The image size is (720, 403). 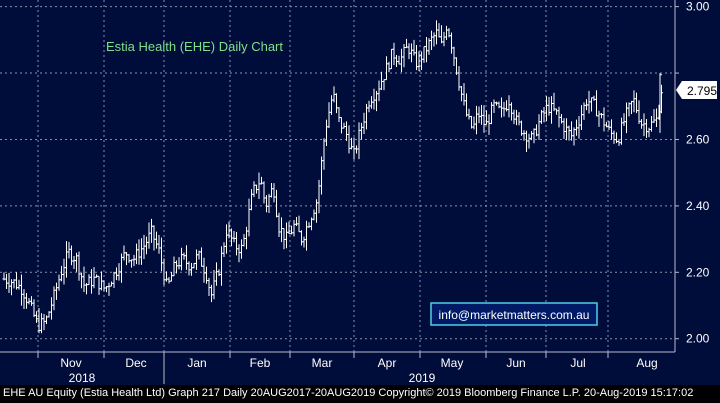 What do you see at coordinates (194, 46) in the screenshot?
I see `chart-title: Estia Health (EHE) Daily Chart` at bounding box center [194, 46].